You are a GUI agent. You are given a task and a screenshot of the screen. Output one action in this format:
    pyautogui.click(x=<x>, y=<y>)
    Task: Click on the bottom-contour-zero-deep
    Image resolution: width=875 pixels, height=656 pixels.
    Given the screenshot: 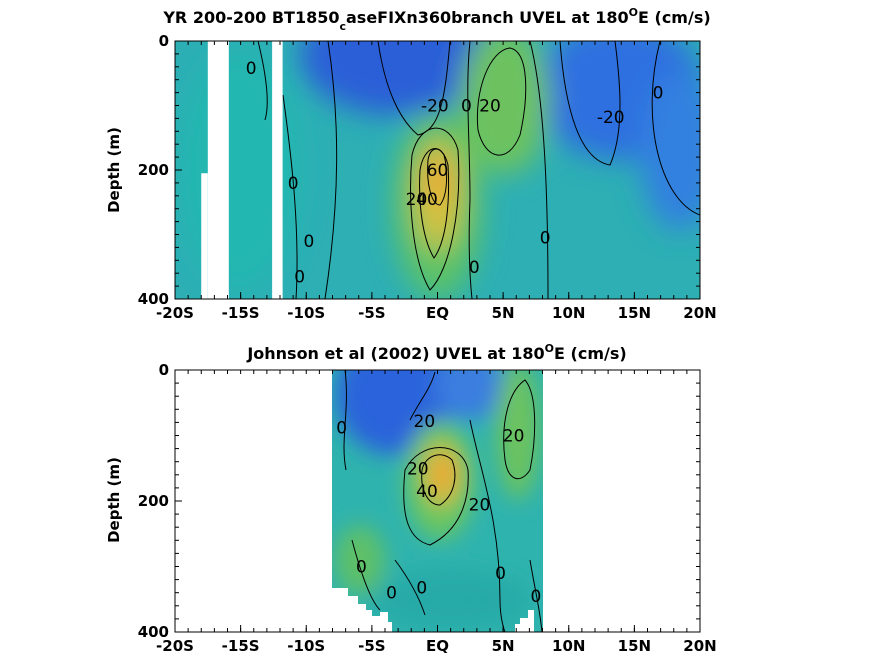 What is the action you would take?
    pyautogui.click(x=410, y=587)
    